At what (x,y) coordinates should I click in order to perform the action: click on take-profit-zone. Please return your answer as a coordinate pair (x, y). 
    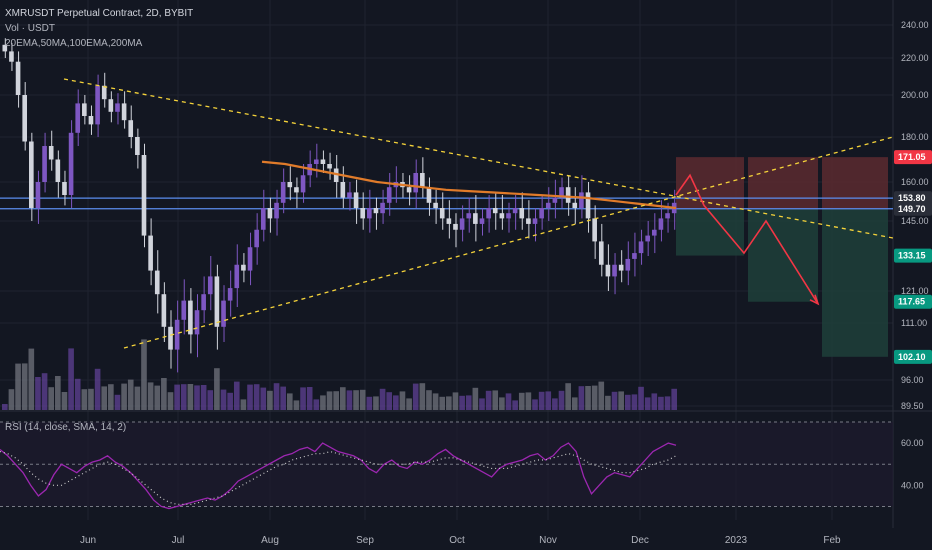
    Looking at the image, I should click on (855, 282).